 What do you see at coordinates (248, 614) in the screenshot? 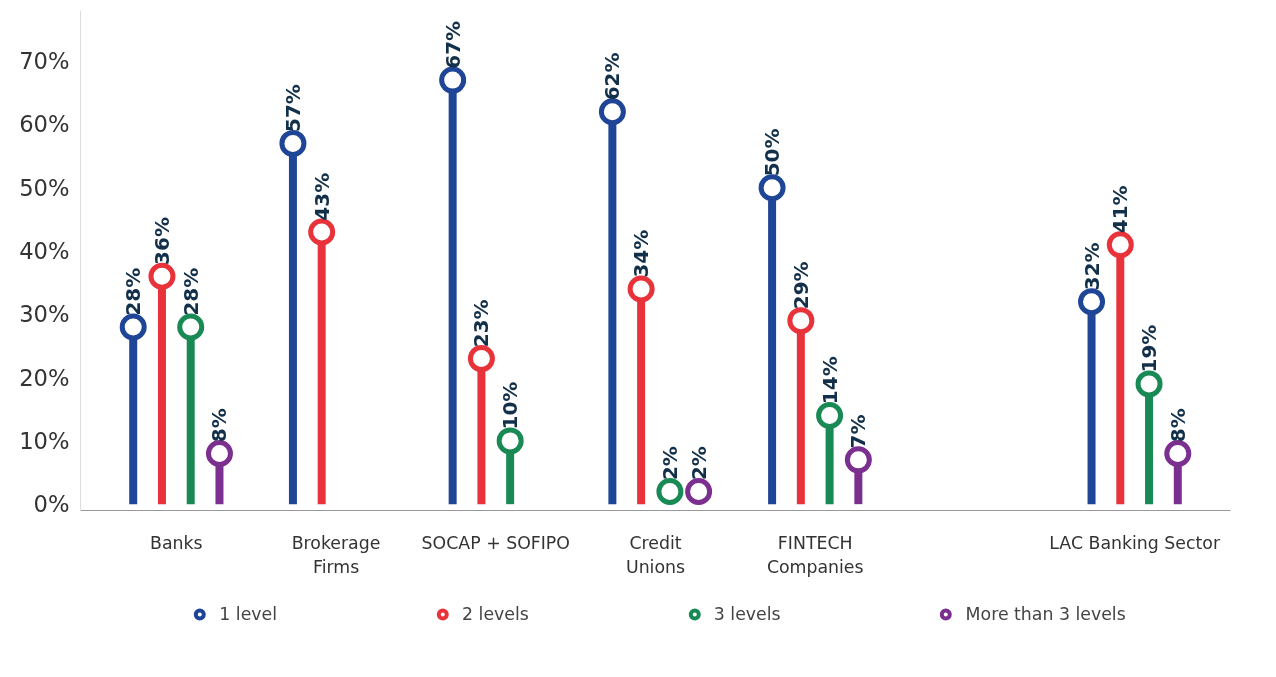
I see `legend-label: 1 level` at bounding box center [248, 614].